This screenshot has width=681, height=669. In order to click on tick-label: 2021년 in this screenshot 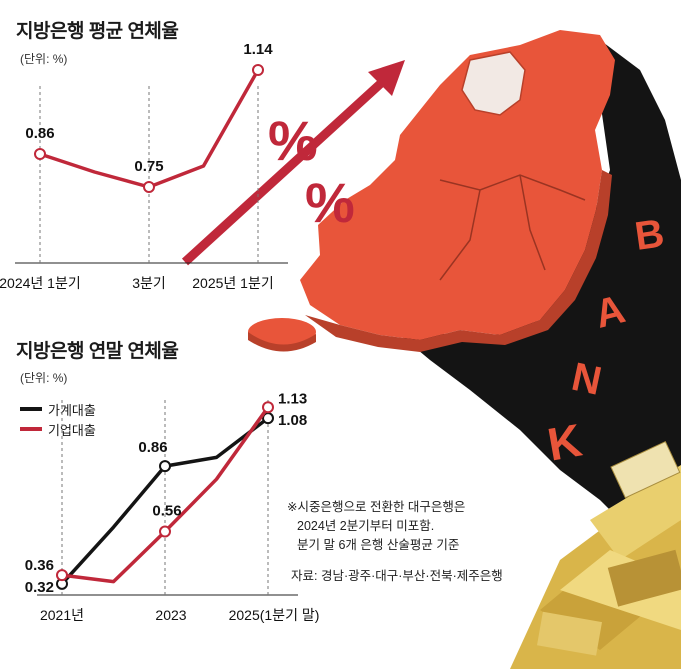, I will do `click(62, 615)`.